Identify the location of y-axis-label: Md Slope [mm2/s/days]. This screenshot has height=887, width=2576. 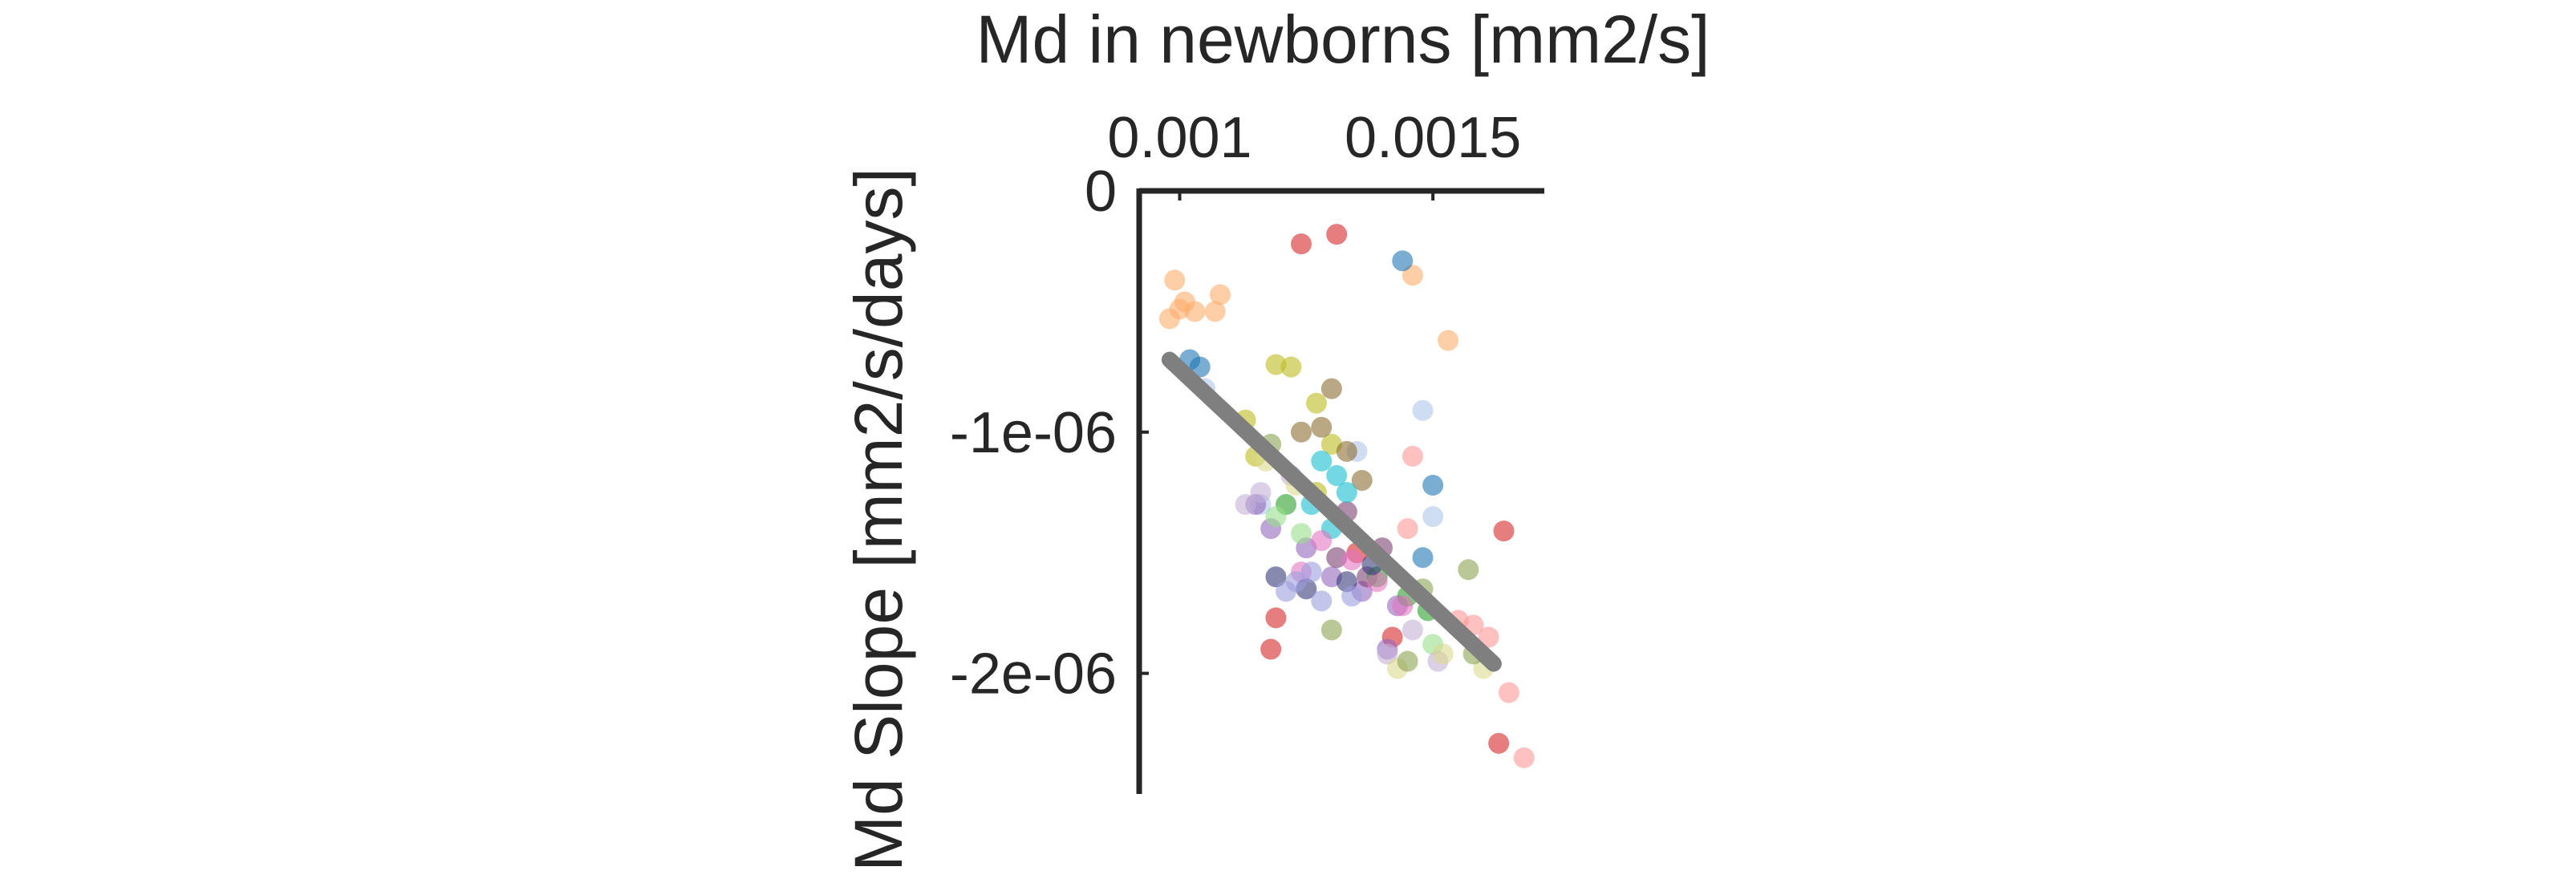
(878, 520).